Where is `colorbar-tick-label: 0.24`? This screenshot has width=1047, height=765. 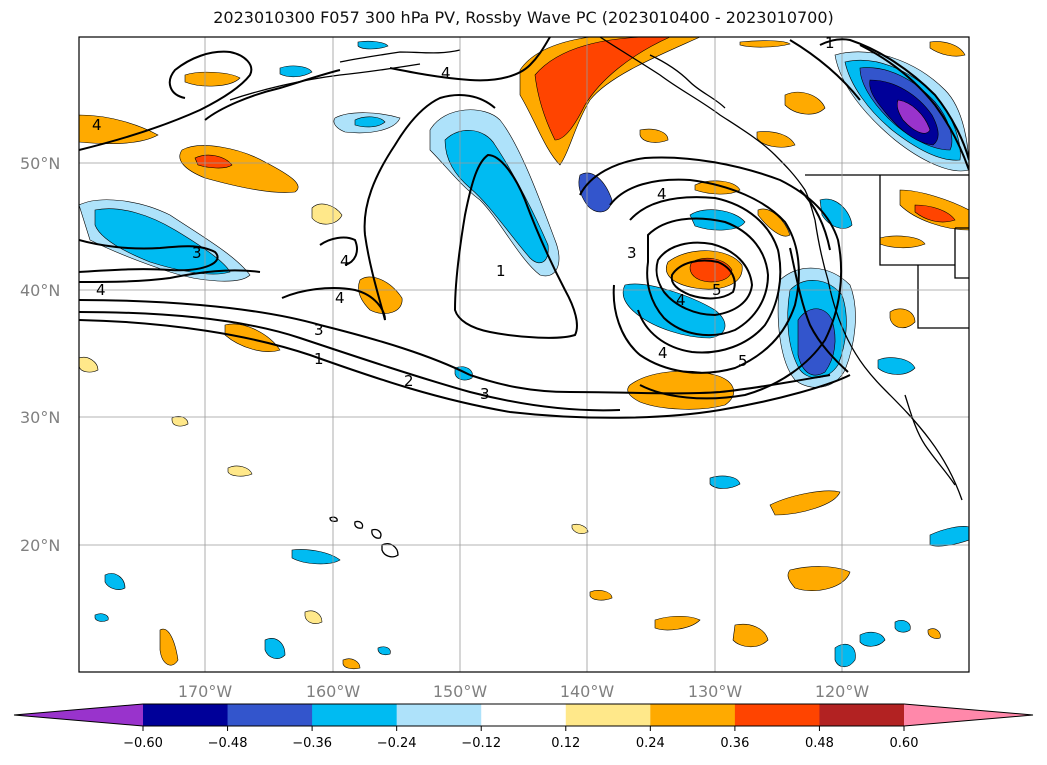 colorbar-tick-label: 0.24 is located at coordinates (650, 743).